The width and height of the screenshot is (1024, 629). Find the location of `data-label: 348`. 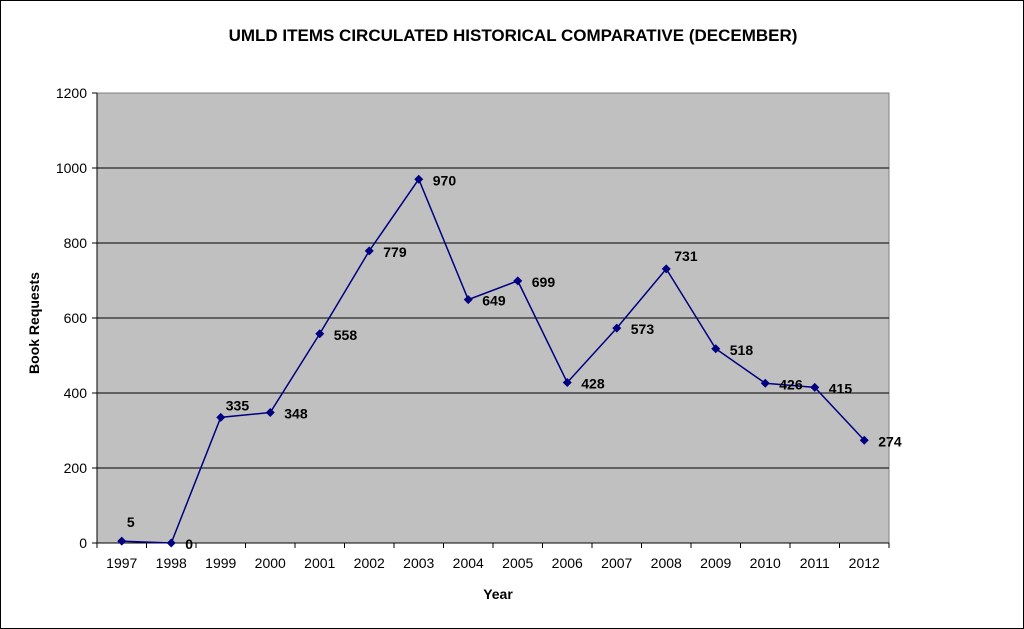

data-label: 348 is located at coordinates (296, 414).